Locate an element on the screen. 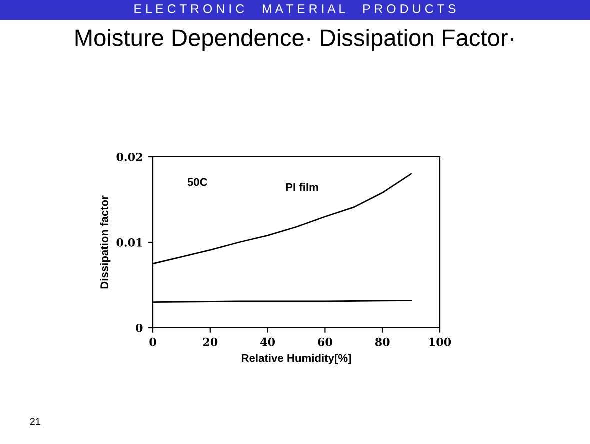 The image size is (590, 444). y-tick-label: 0.01 is located at coordinates (129, 242).